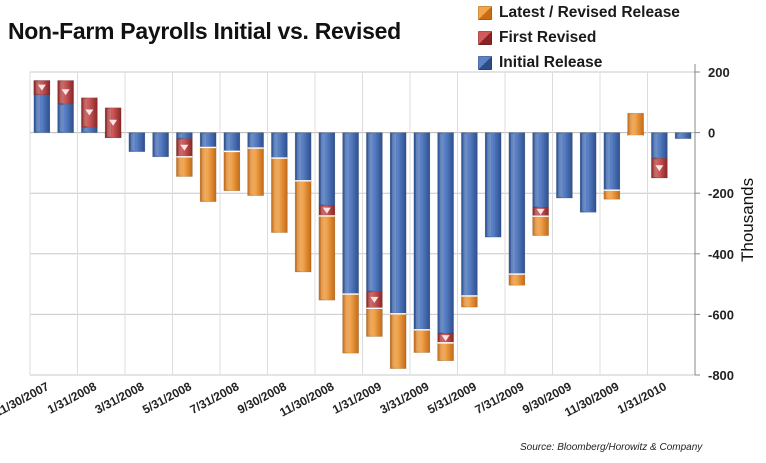  I want to click on legend-item-initial: Initial Release, so click(579, 62).